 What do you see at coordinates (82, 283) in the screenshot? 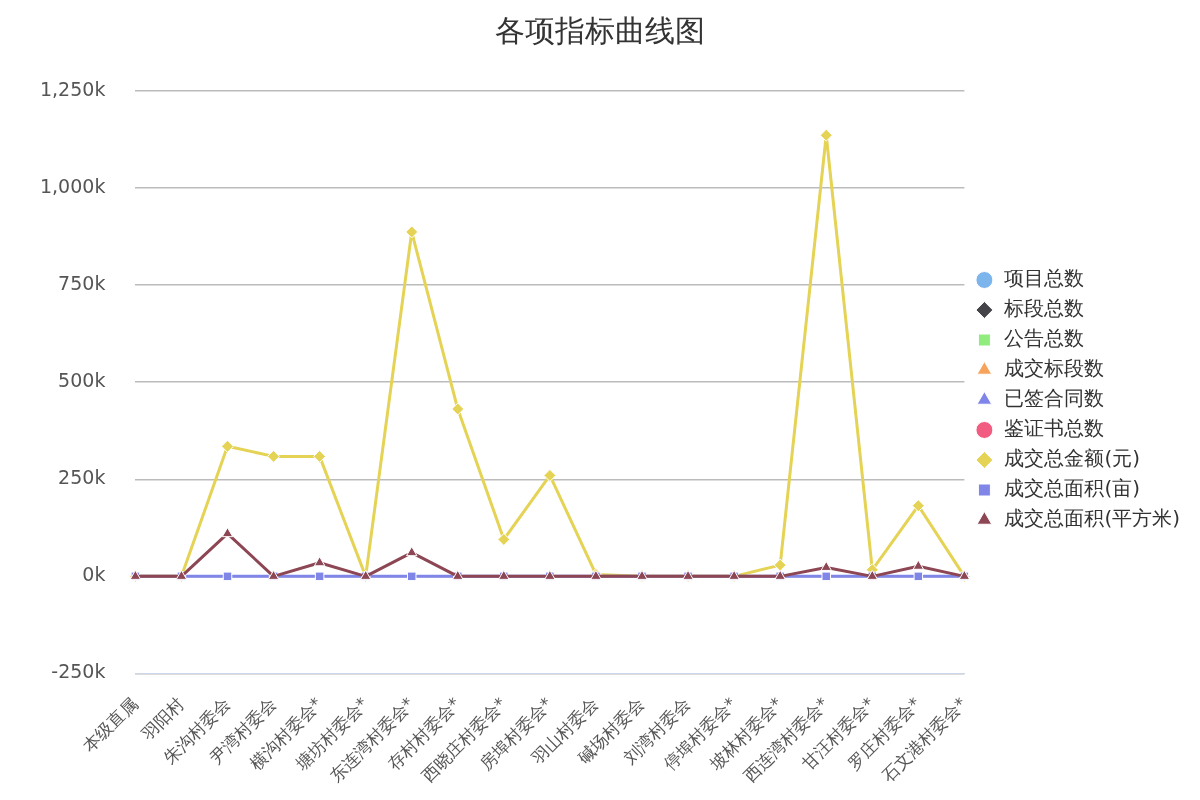
I see `y-tick-label: 750k` at bounding box center [82, 283].